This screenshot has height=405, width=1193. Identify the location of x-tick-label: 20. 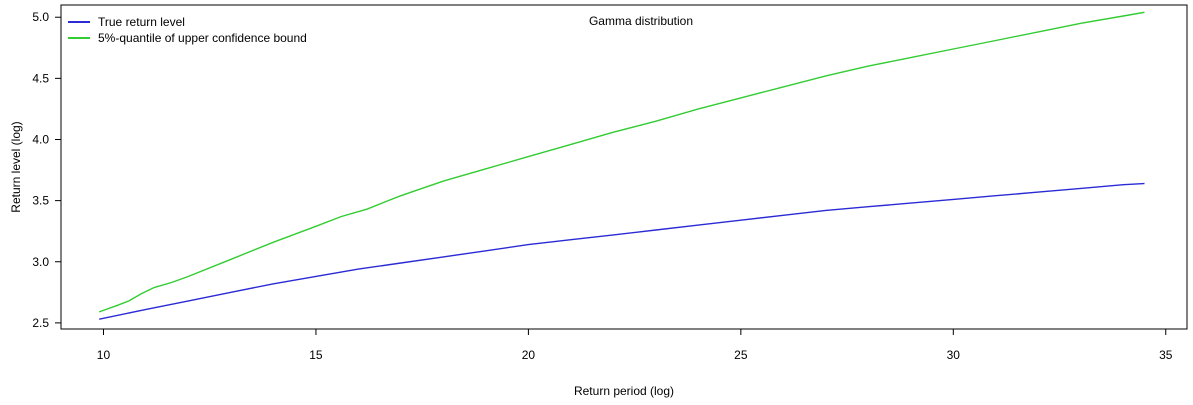
(529, 355).